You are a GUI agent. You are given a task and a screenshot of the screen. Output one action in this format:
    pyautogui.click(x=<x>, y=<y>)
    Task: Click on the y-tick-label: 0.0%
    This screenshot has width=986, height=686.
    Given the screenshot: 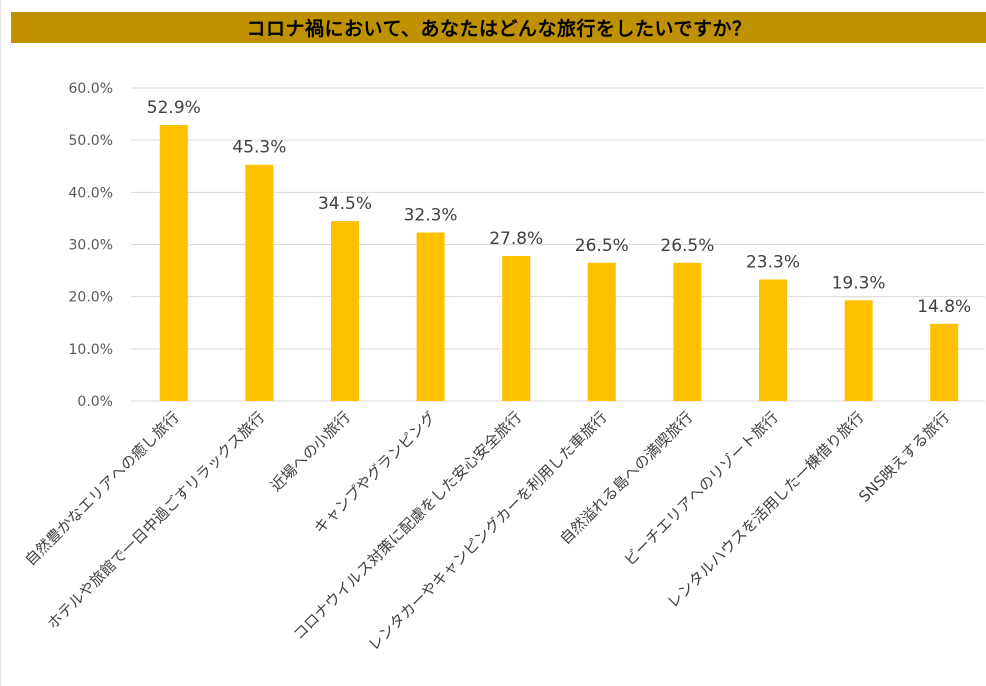 What is the action you would take?
    pyautogui.click(x=95, y=402)
    